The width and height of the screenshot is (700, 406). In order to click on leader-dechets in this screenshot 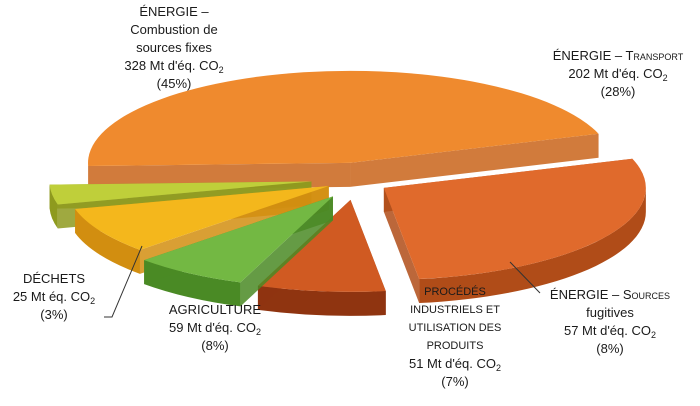, I will do `click(123, 281)`.